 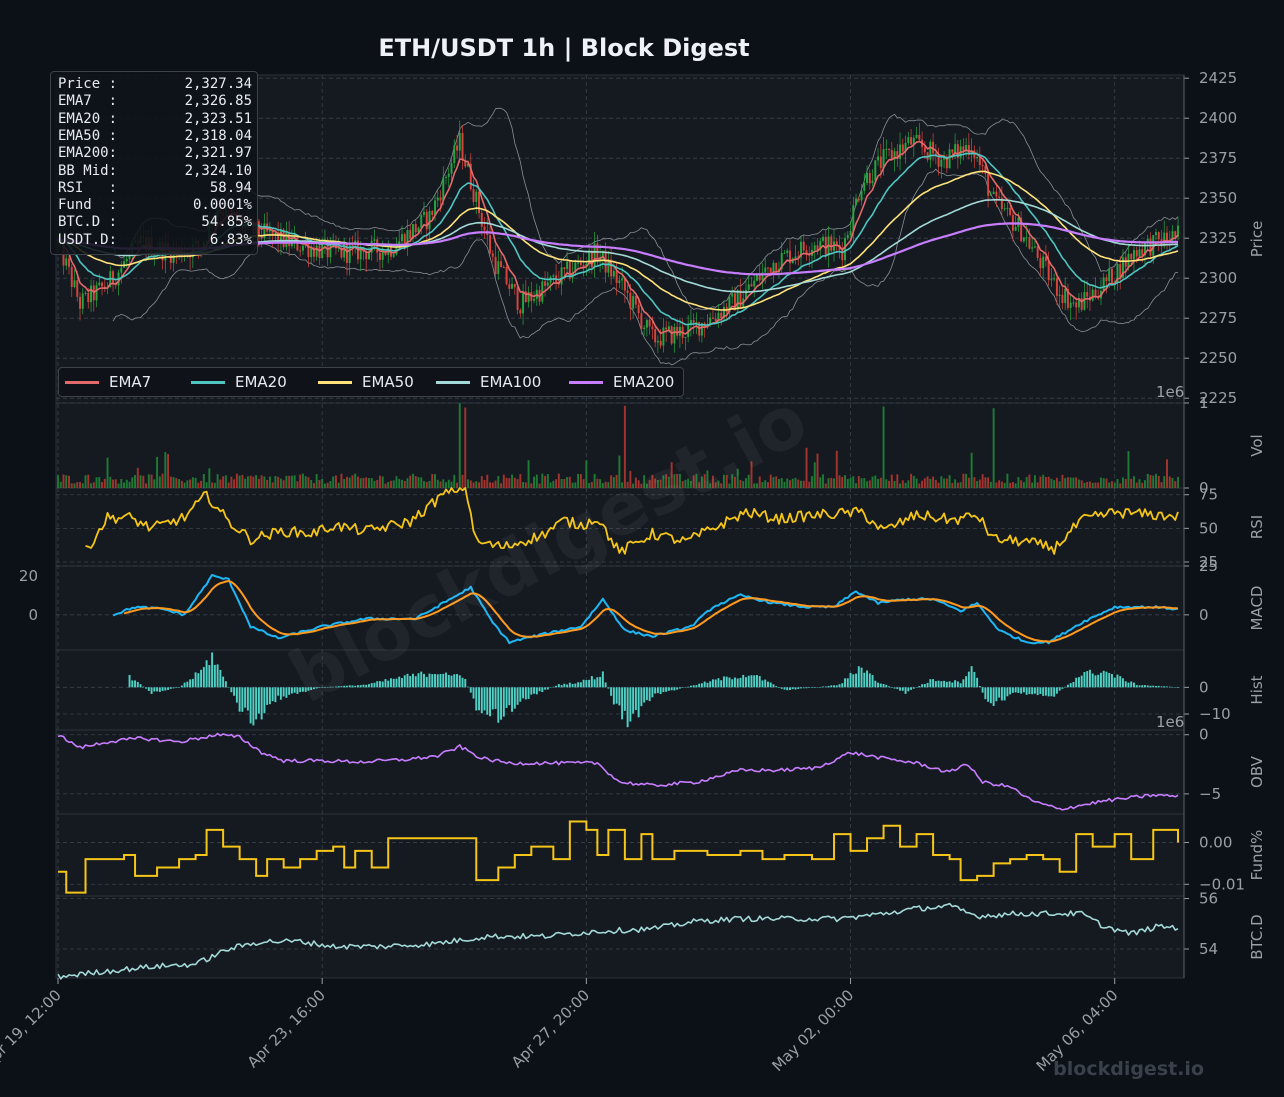 I want to click on rsi-tick-label: 50, so click(x=1208, y=528).